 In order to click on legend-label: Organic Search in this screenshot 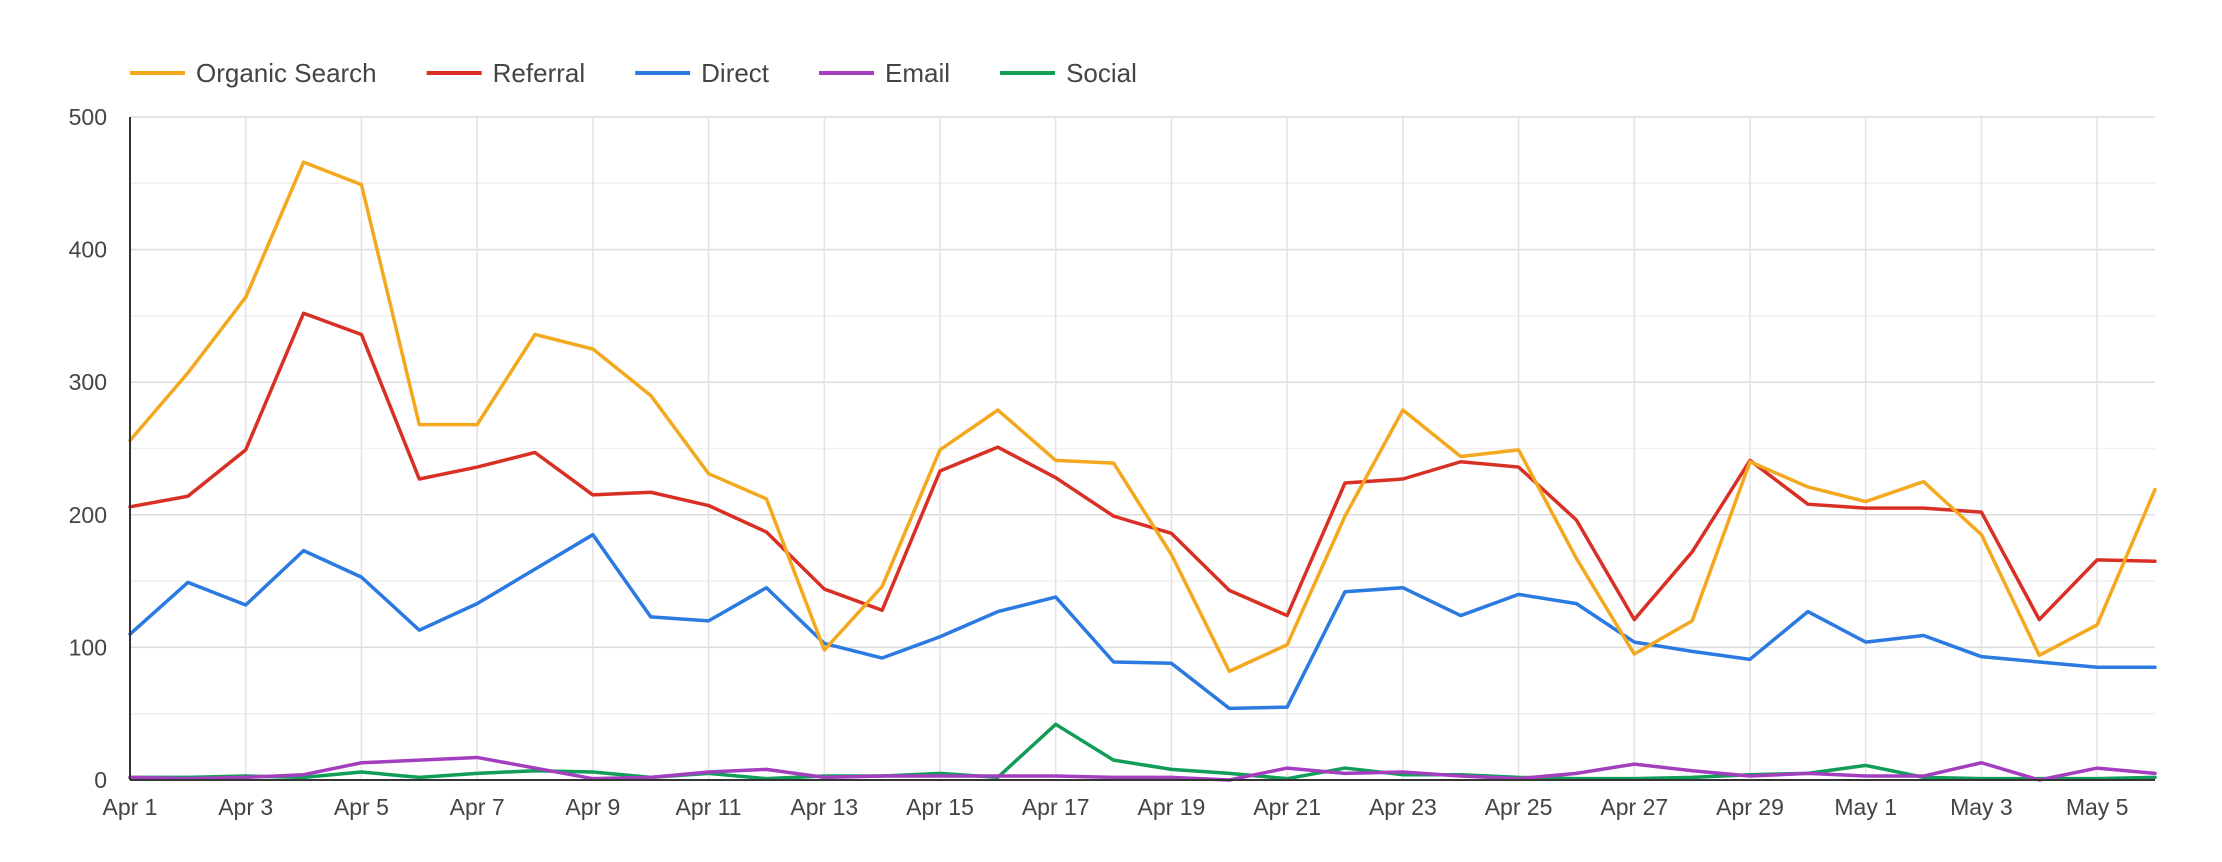, I will do `click(286, 73)`.